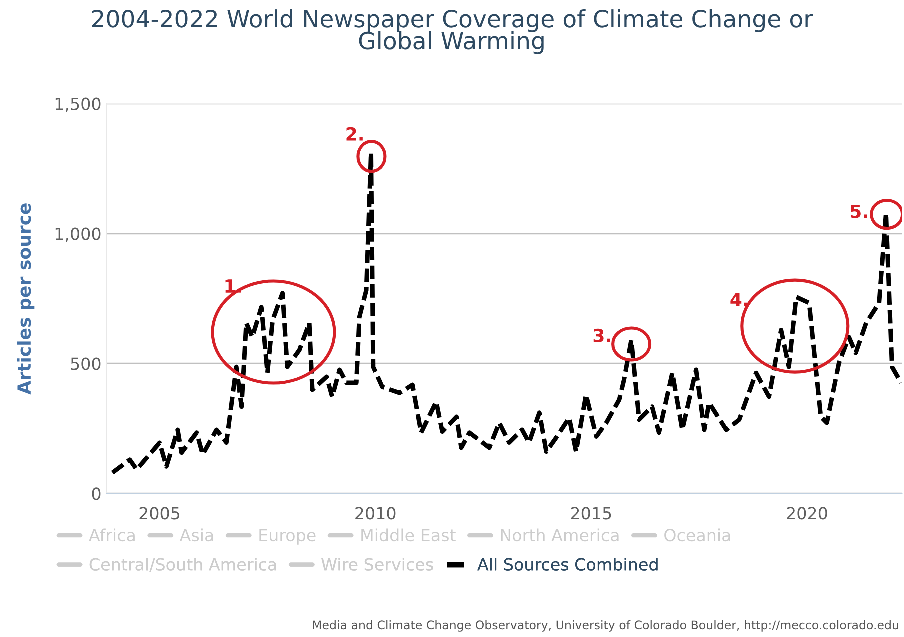 This screenshot has height=637, width=904. I want to click on text: Media and Climate Change Observatory, University of Colorado Boulder, http://mecco.colorado.edu, so click(605, 626).